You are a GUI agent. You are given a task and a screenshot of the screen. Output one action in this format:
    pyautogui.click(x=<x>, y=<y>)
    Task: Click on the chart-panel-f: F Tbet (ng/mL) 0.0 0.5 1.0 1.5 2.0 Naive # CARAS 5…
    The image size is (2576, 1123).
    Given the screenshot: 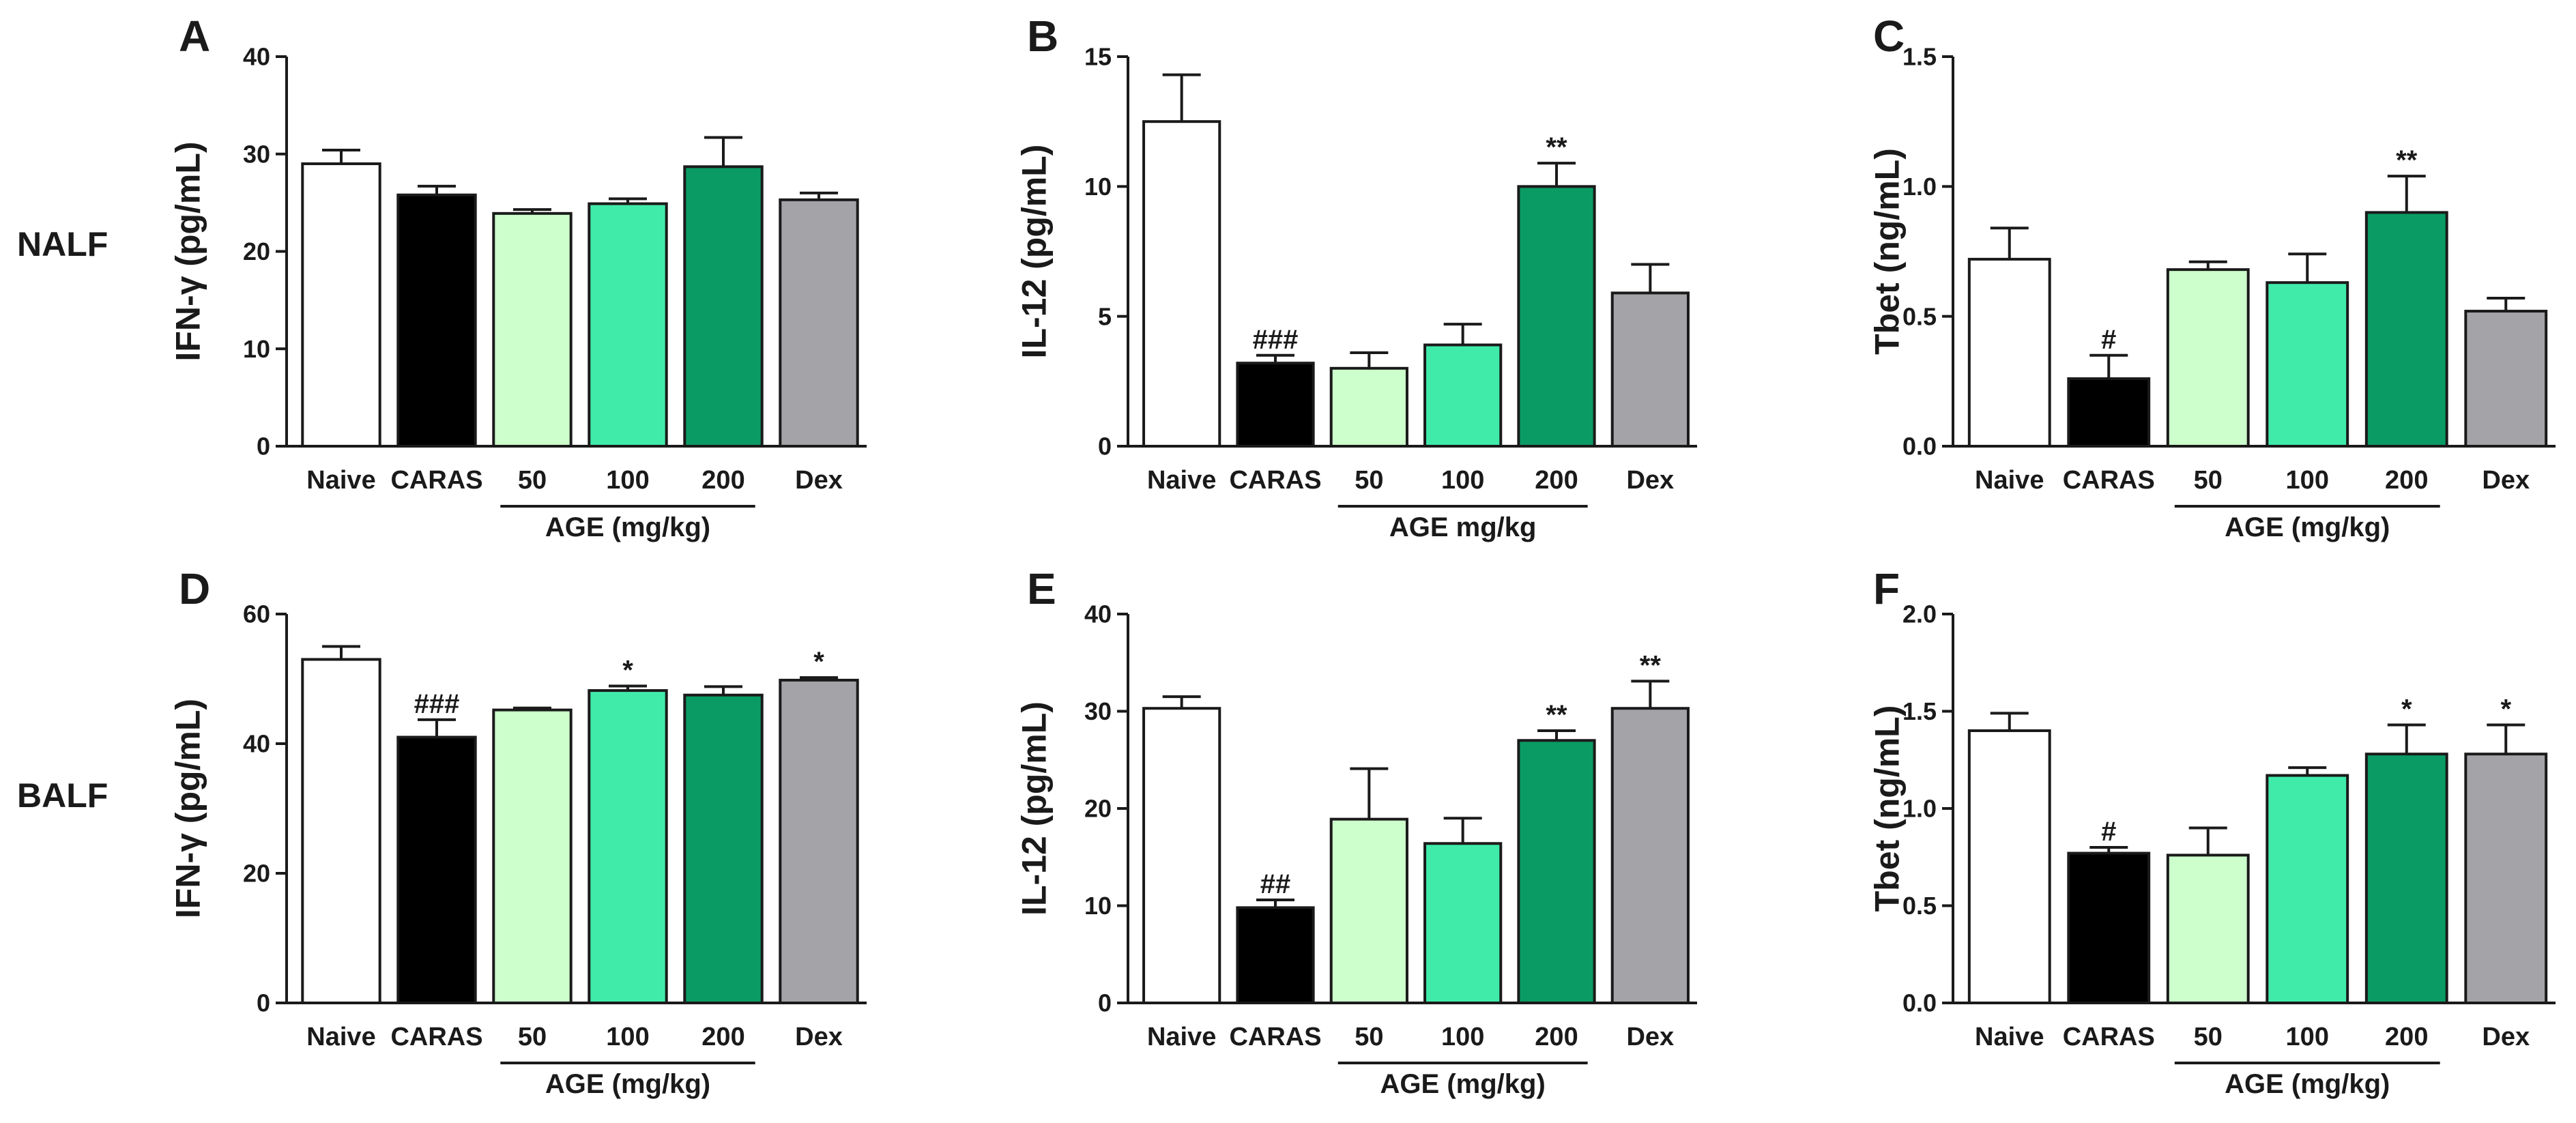 What is the action you would take?
    pyautogui.click(x=2212, y=831)
    